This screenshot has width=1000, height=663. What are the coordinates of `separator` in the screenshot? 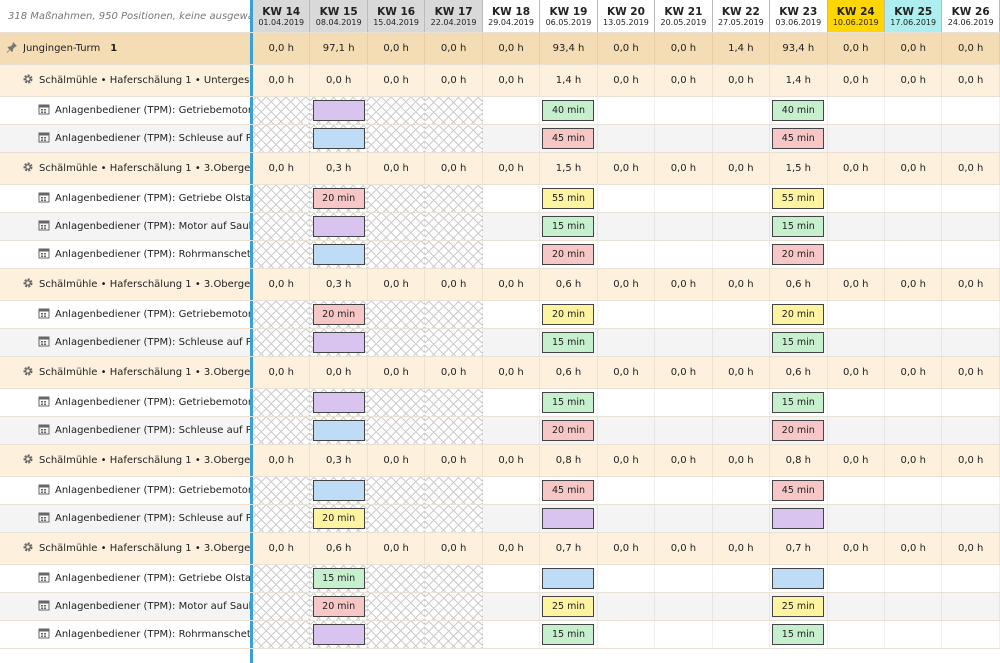 It's located at (251, 518).